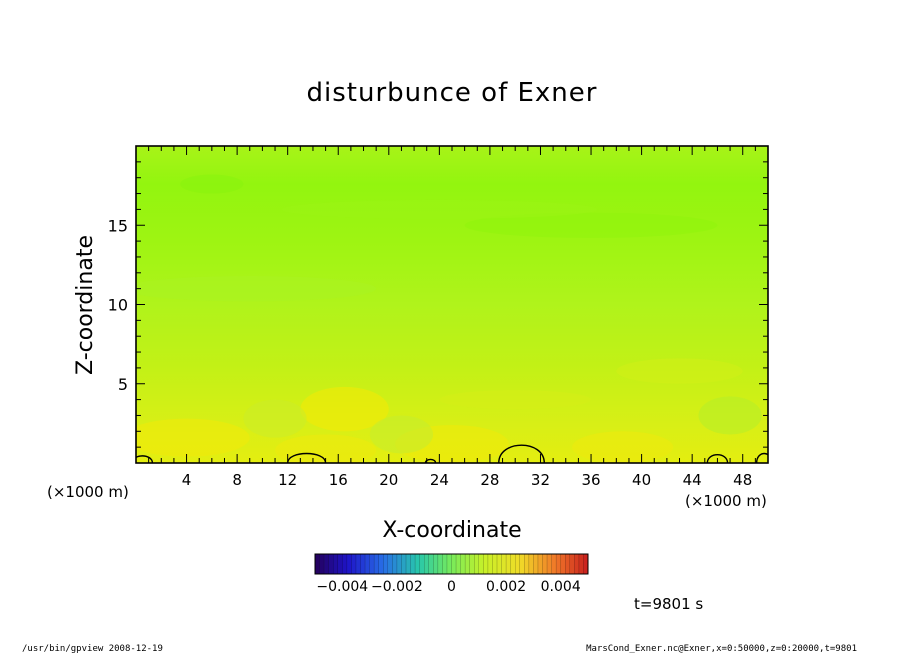  Describe the element at coordinates (540, 480) in the screenshot. I see `x-tick-label: 32` at that location.